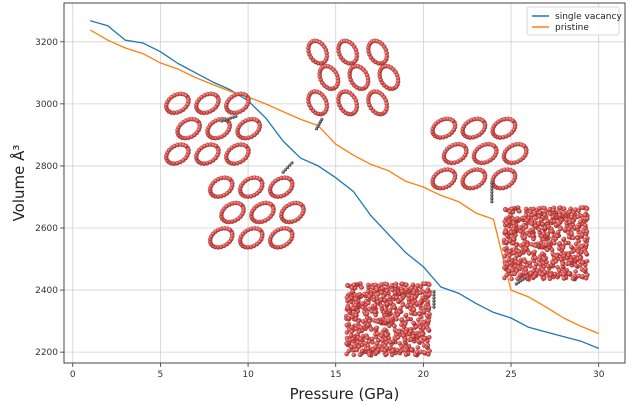  Describe the element at coordinates (46, 105) in the screenshot. I see `y-tick-label: 3000` at that location.